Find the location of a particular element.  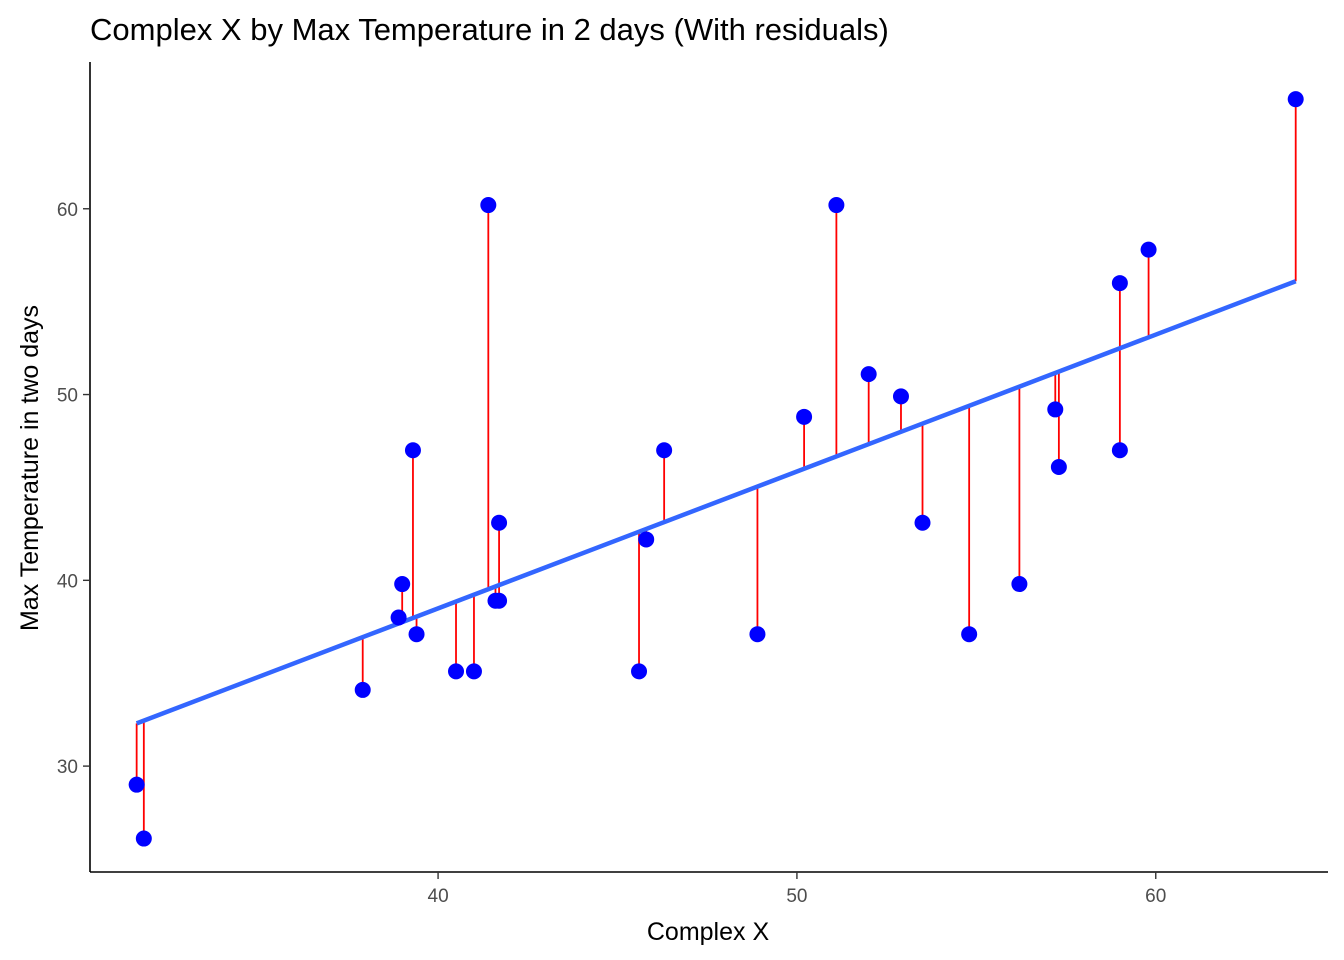

y-tick-label: 30 is located at coordinates (67, 767).